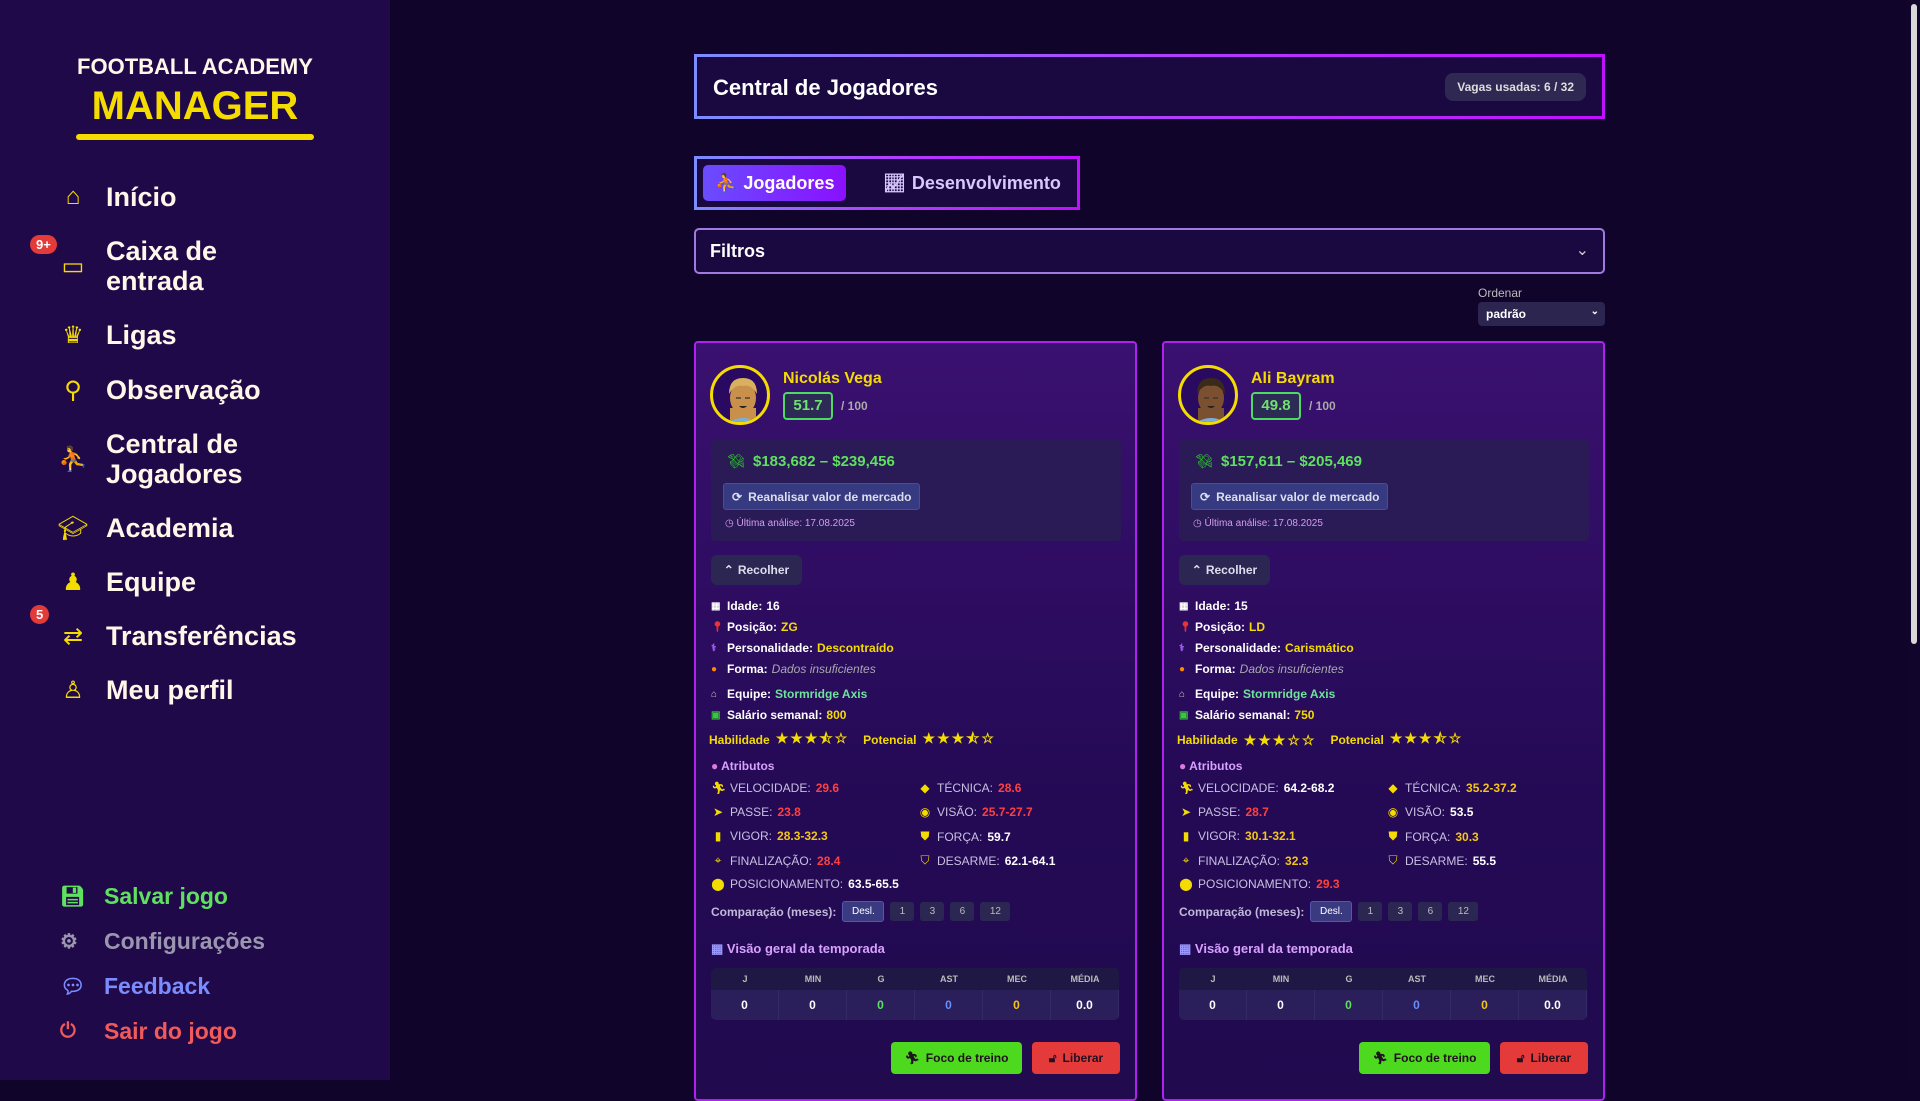 This screenshot has height=1101, width=1920. Describe the element at coordinates (756, 812) in the screenshot. I see `attribute-row: ➤ PASSE: 23.8` at that location.